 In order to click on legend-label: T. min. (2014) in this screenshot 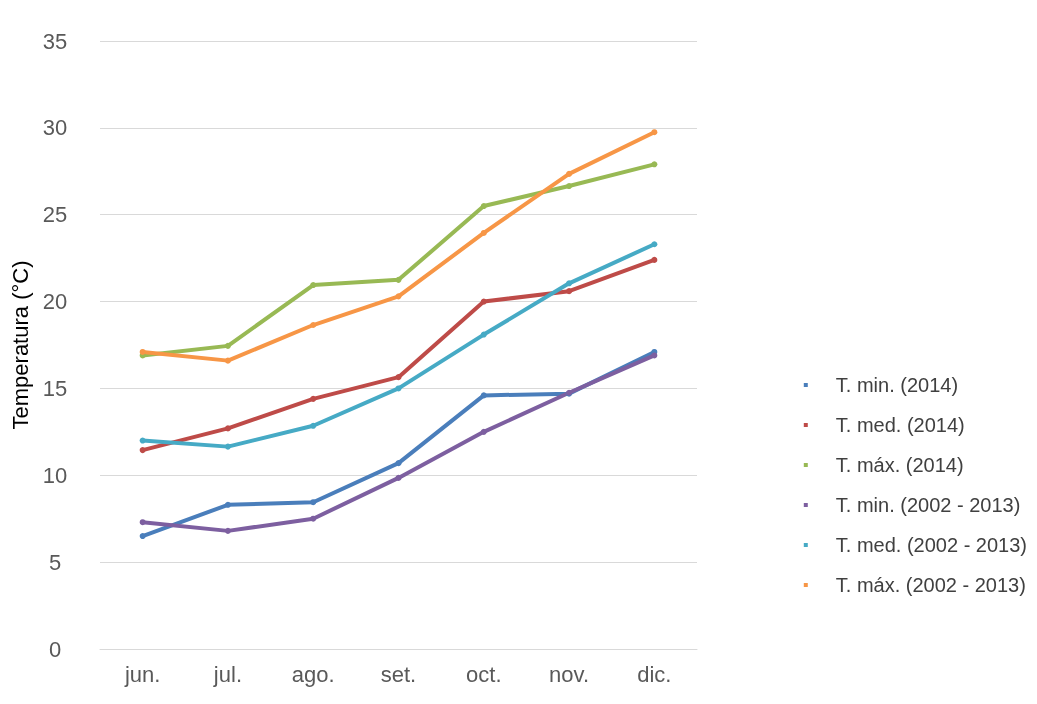, I will do `click(897, 385)`.